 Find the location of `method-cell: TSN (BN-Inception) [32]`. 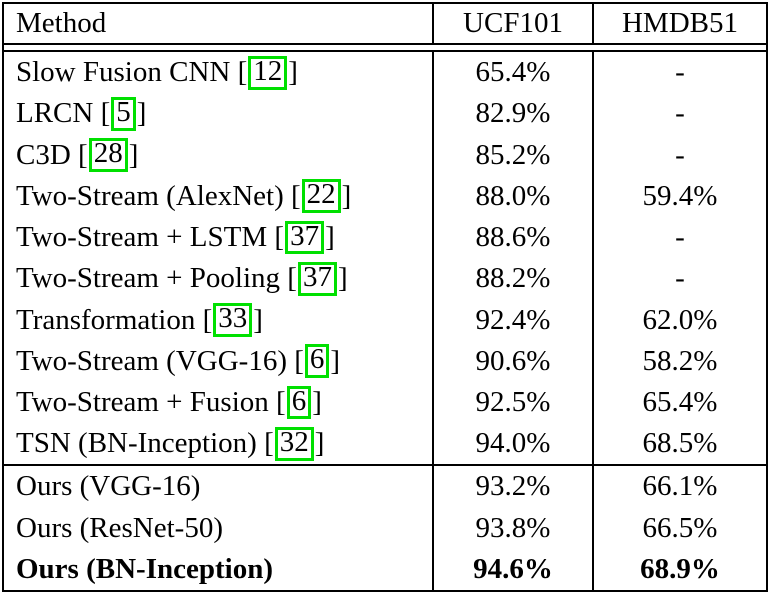

method-cell: TSN (BN-Inception) [32] is located at coordinates (218, 443).